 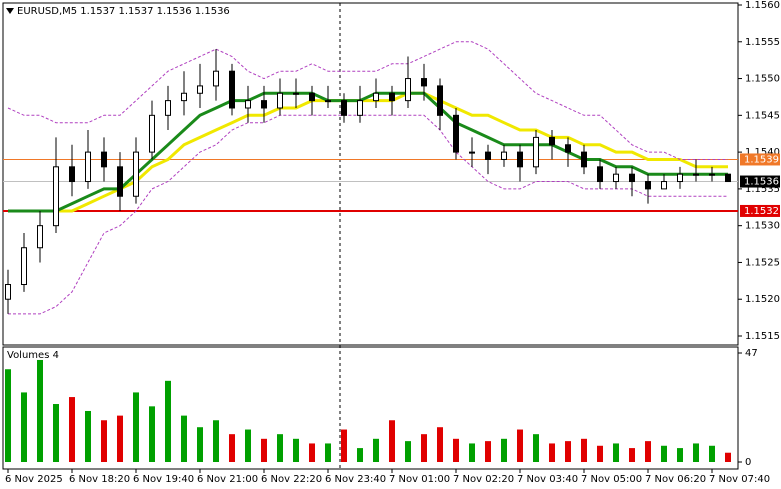 What do you see at coordinates (611, 479) in the screenshot?
I see `x-tick-label: 7 Nov 05:00` at bounding box center [611, 479].